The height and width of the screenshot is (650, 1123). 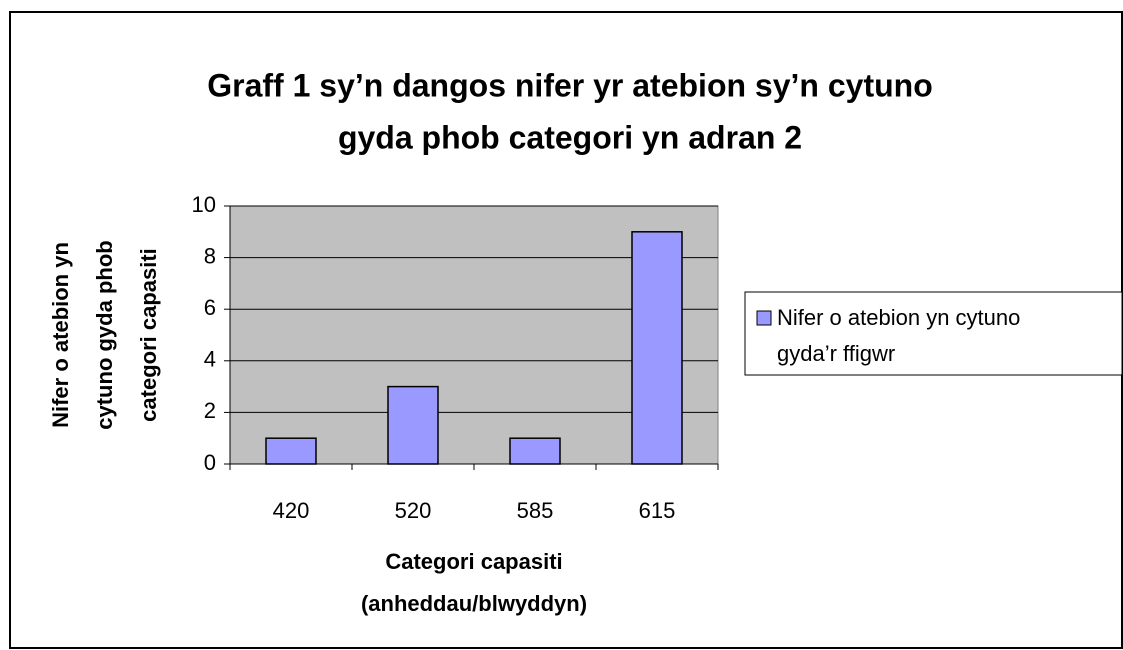 I want to click on y-axis-label: Nifer o atebion yn, so click(x=60, y=335).